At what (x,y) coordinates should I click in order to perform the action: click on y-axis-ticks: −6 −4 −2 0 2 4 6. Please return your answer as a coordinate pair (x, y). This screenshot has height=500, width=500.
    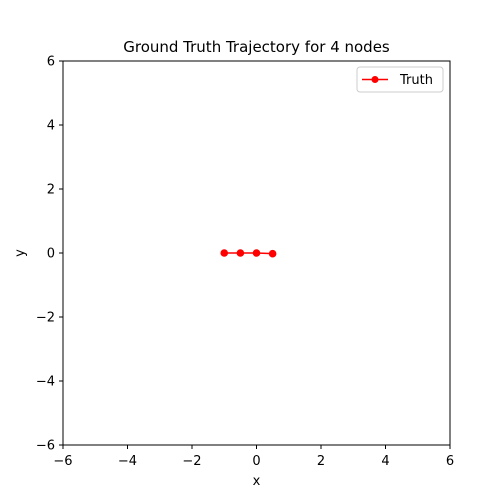
    Looking at the image, I should click on (49, 254).